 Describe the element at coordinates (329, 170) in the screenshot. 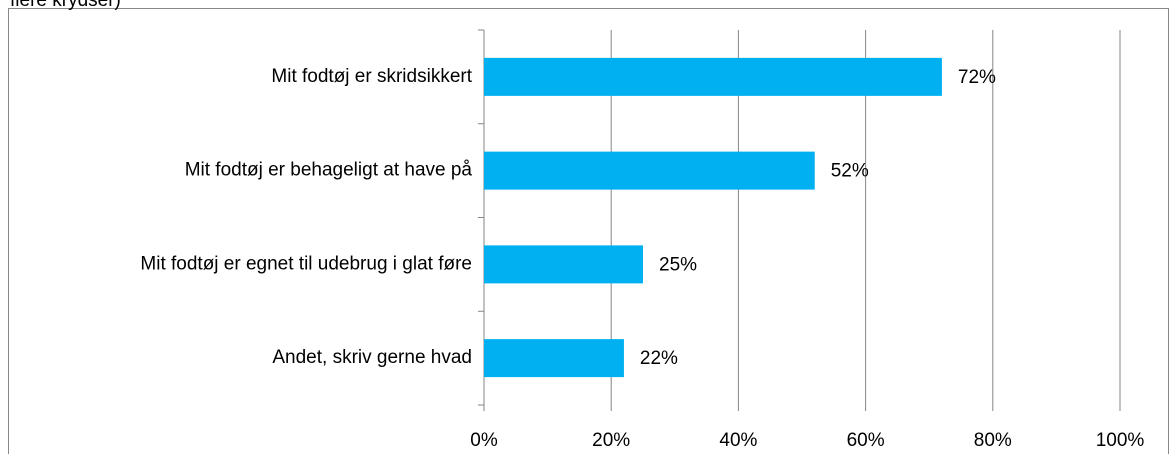

I see `y-tick-label: Mit fodtøj er behageligt at have på` at that location.